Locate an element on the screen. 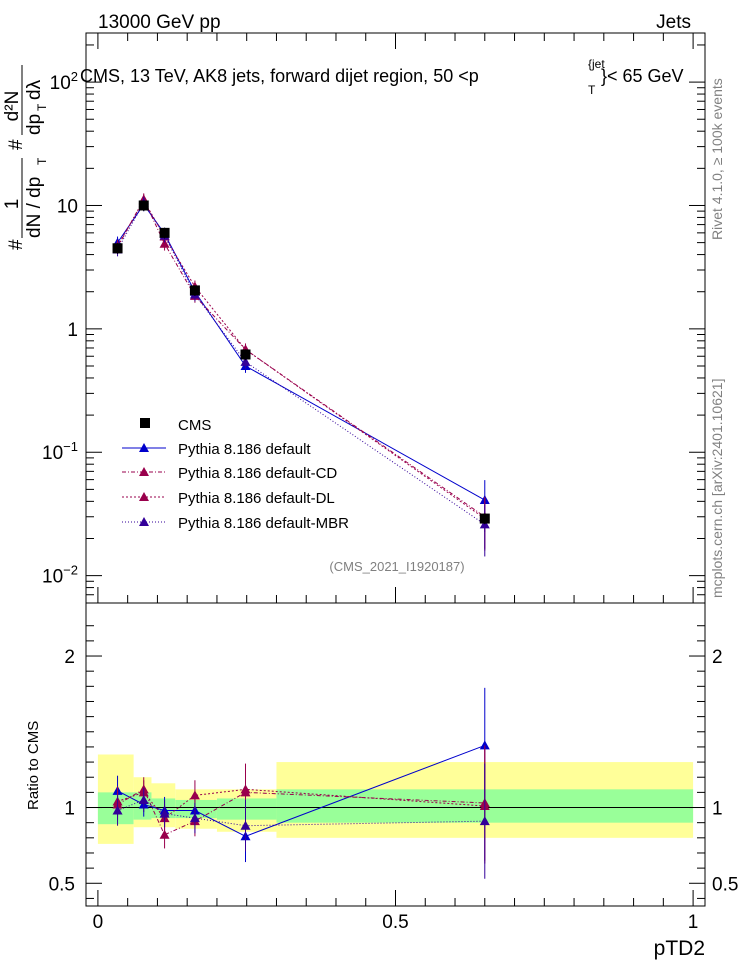  ylabel-dpt-sub: T is located at coordinates (42, 107).